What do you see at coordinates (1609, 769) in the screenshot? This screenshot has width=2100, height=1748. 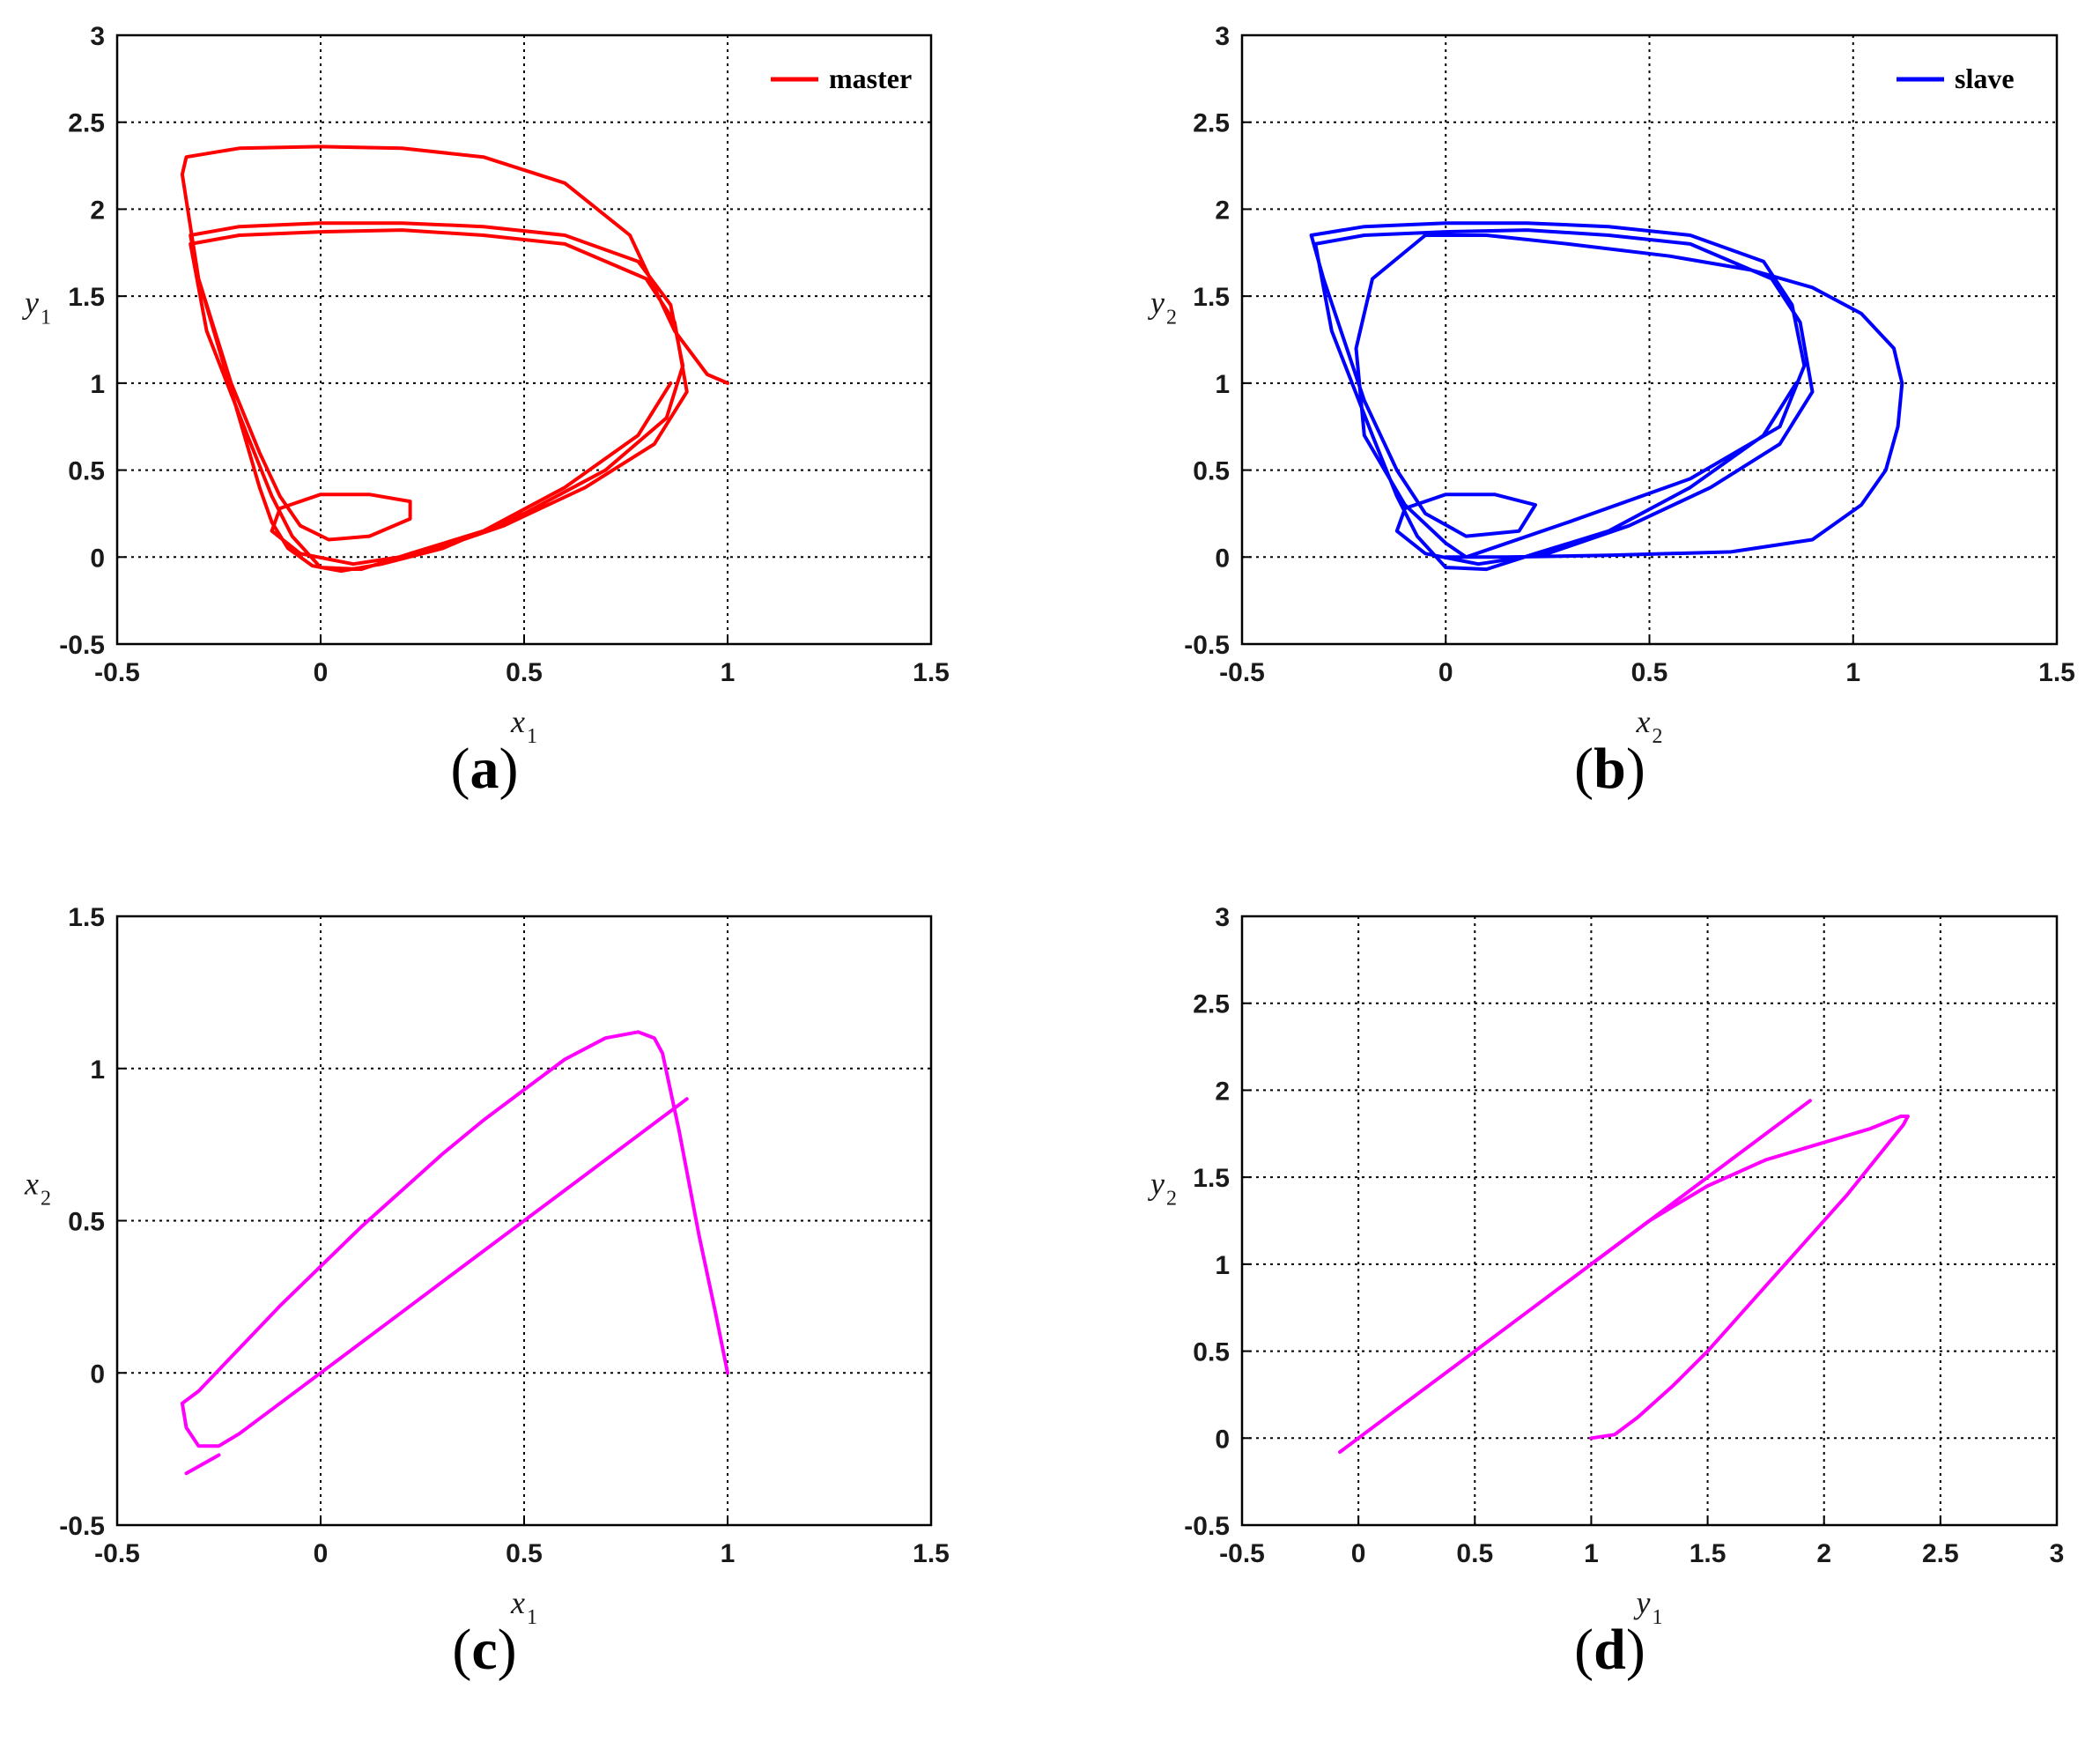 I see `panel-caption: (b)` at bounding box center [1609, 769].